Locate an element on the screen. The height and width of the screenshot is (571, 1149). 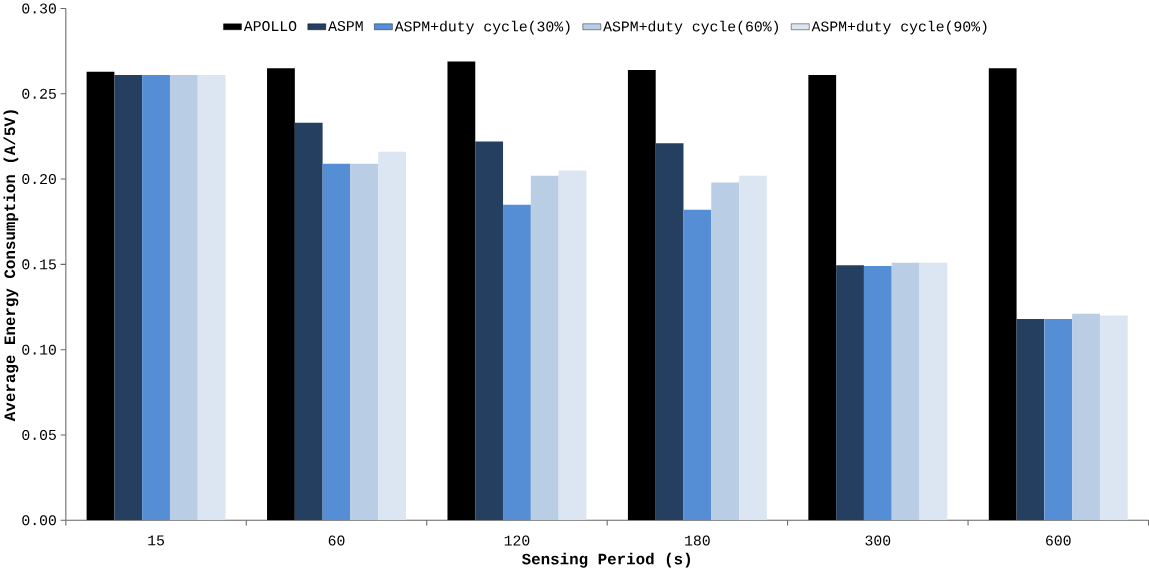
x-tick-label: 600 is located at coordinates (1058, 540).